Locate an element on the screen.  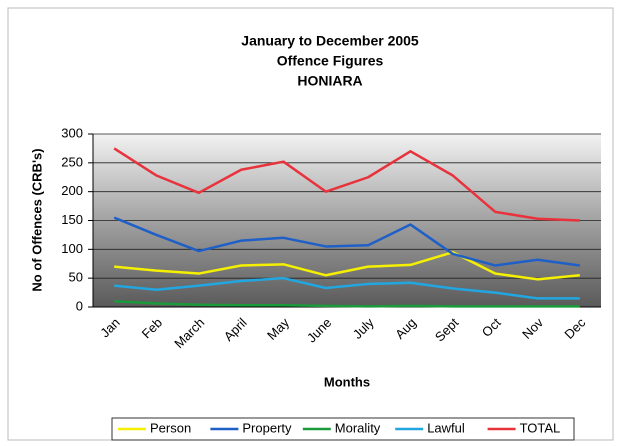
y-tick-label: 0 is located at coordinates (79, 305).